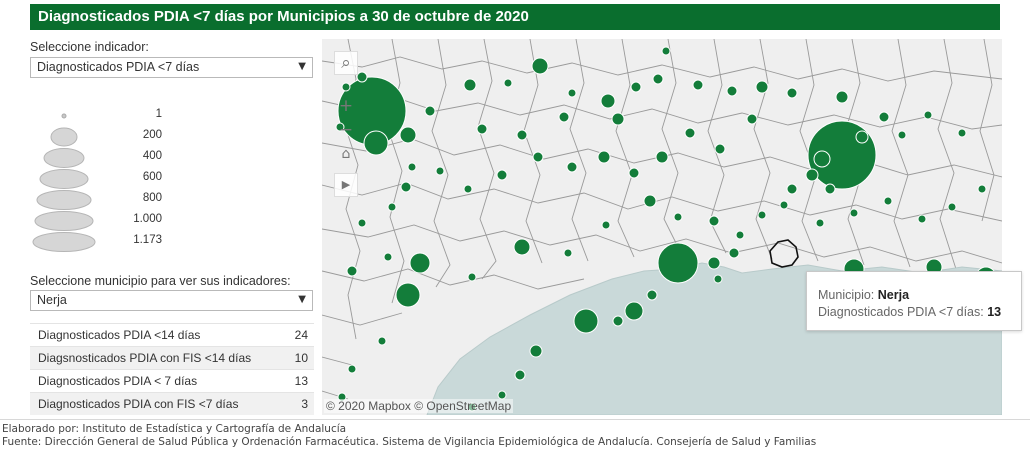  Describe the element at coordinates (346, 130) in the screenshot. I see `zoom-out-icon: −` at that location.